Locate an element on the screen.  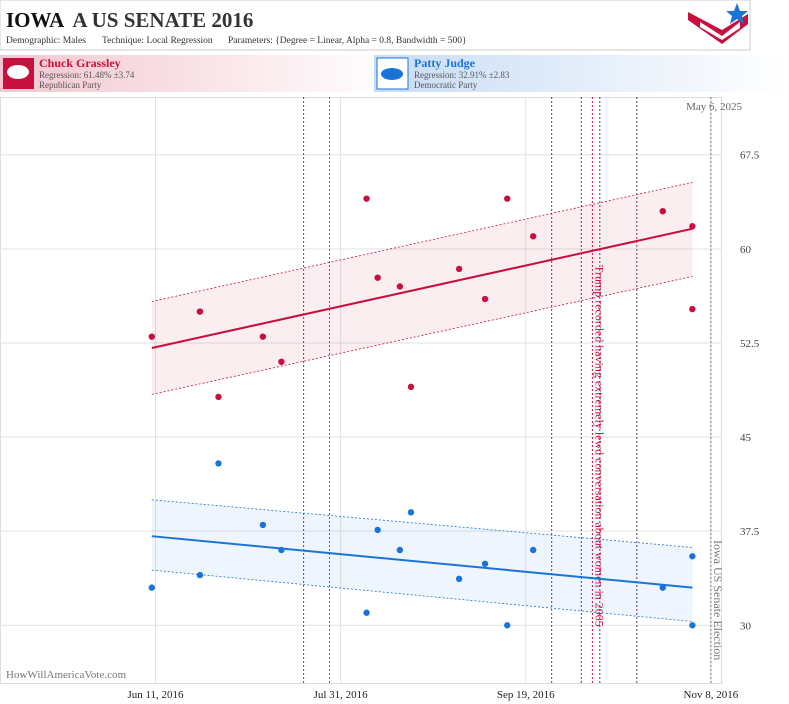
dem-icon-shape is located at coordinates (392, 74).